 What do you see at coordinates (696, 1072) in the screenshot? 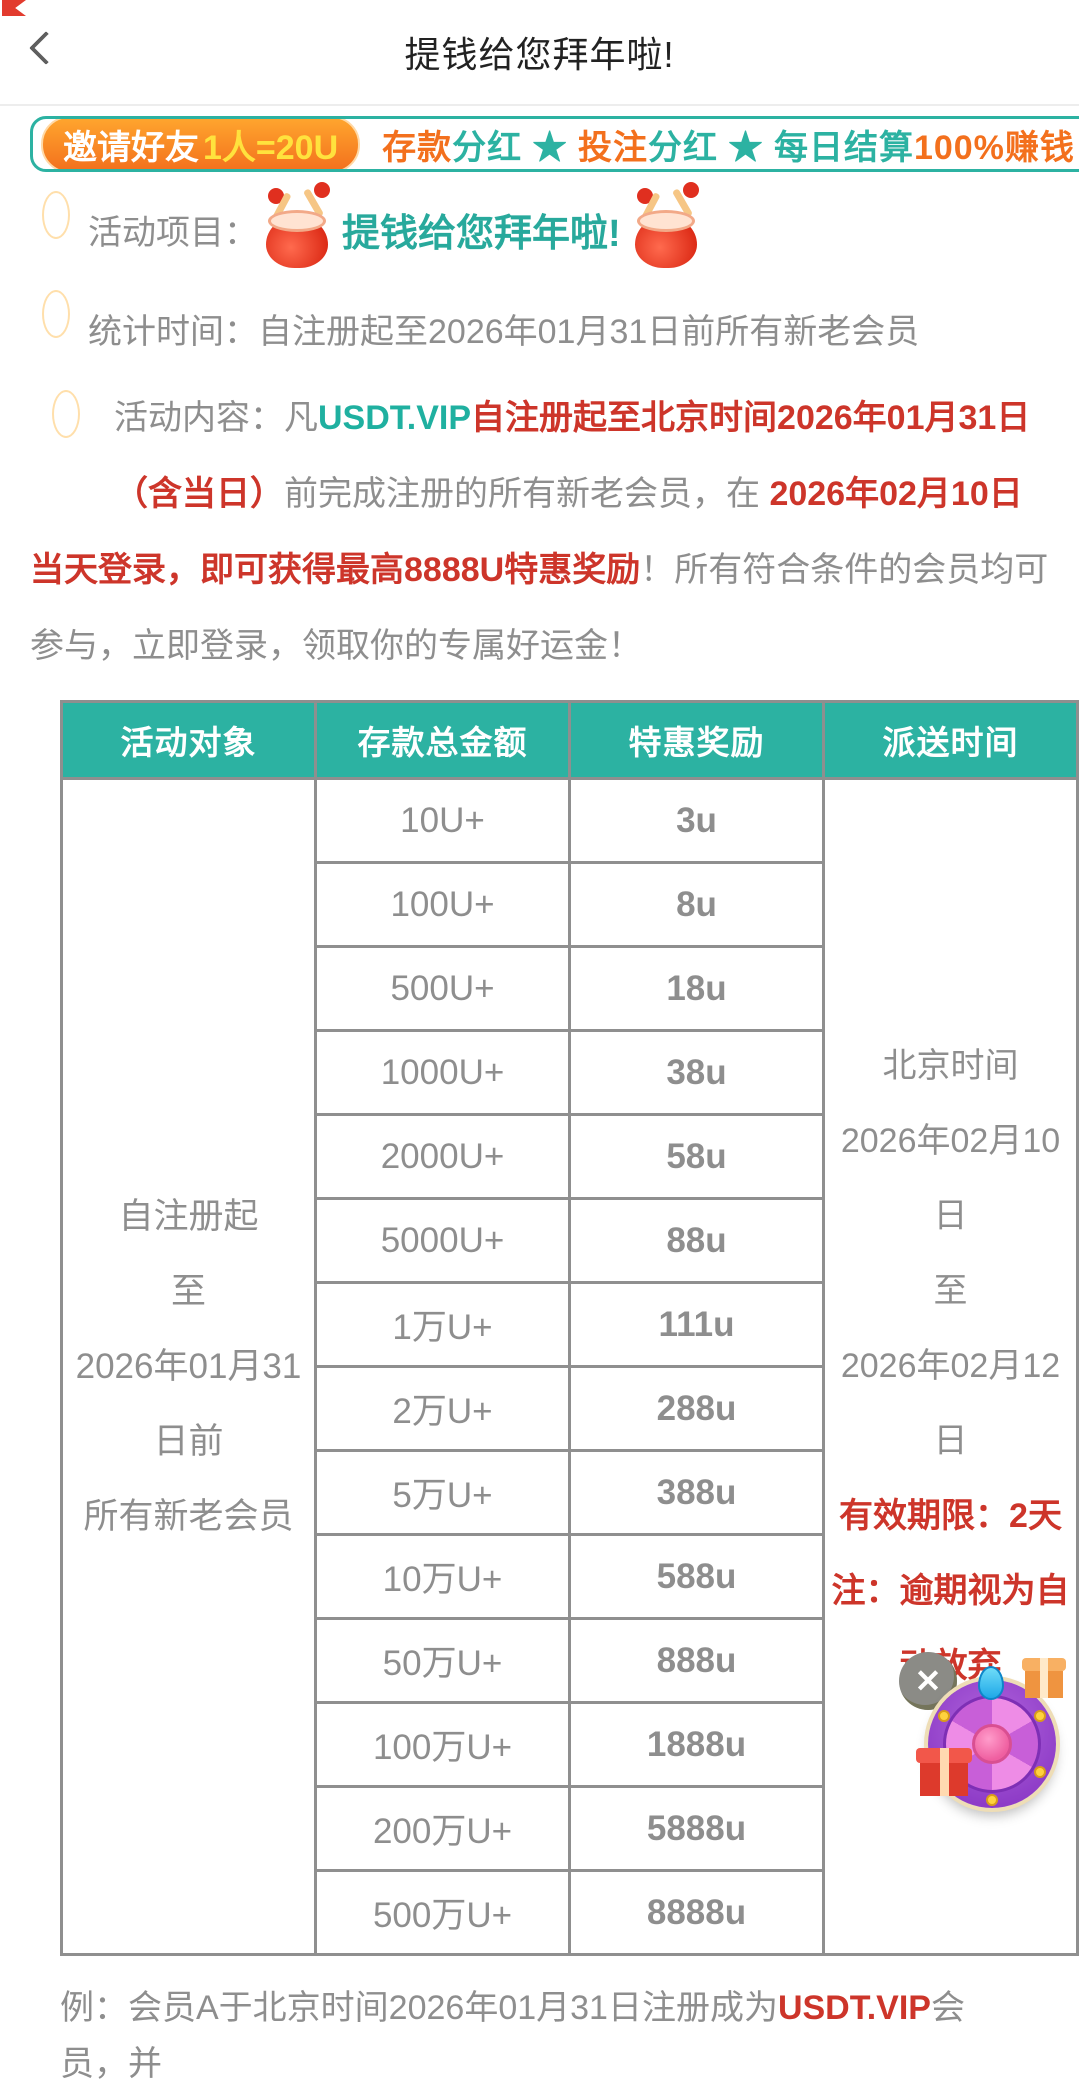
I see `reward-cell: 38u` at bounding box center [696, 1072].